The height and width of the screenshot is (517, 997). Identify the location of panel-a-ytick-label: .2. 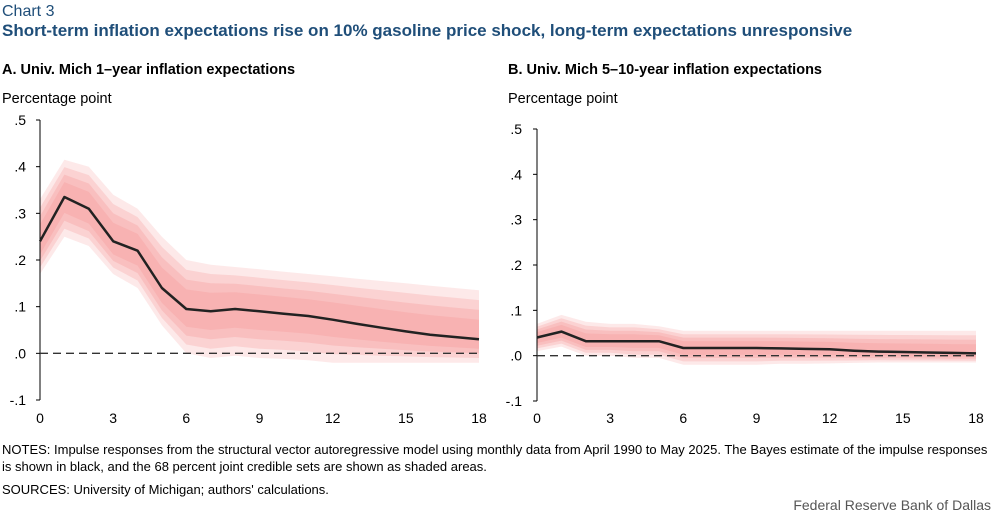
(20, 260).